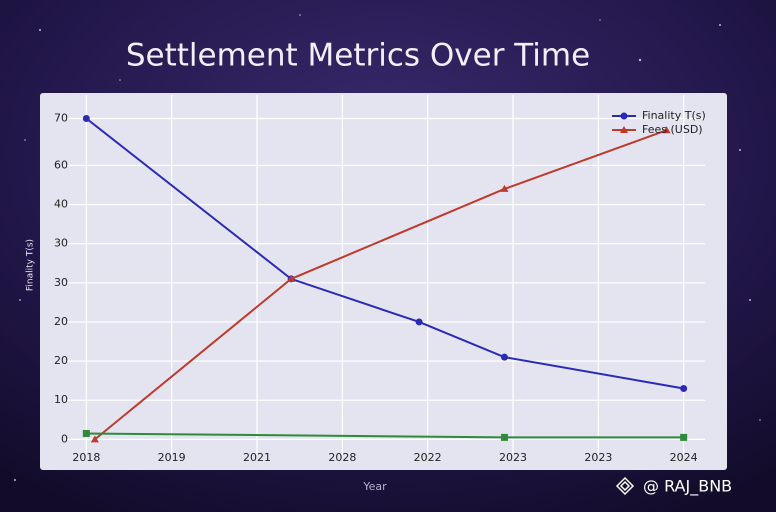 The height and width of the screenshot is (512, 776). Describe the element at coordinates (687, 487) in the screenshot. I see `watermark-text: @ RAJ_BNB` at that location.